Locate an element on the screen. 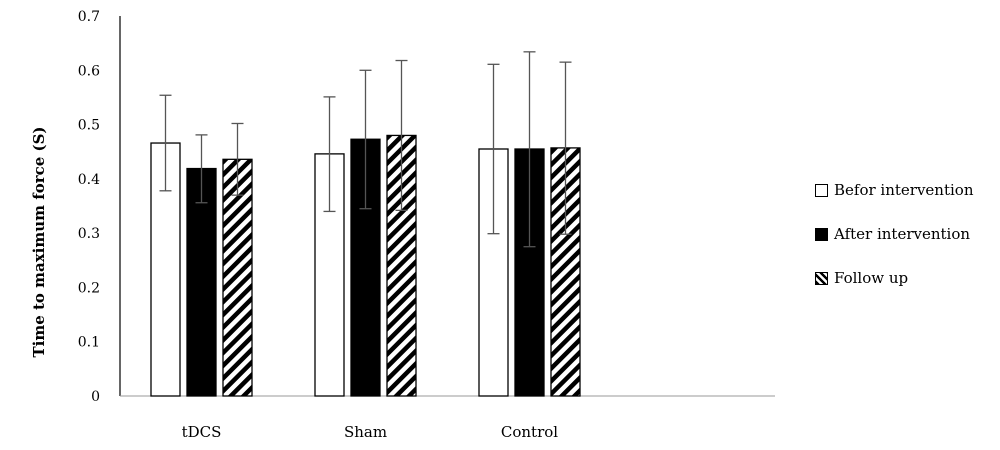 This screenshot has width=1000, height=450. legend-label: After intervention is located at coordinates (902, 234).